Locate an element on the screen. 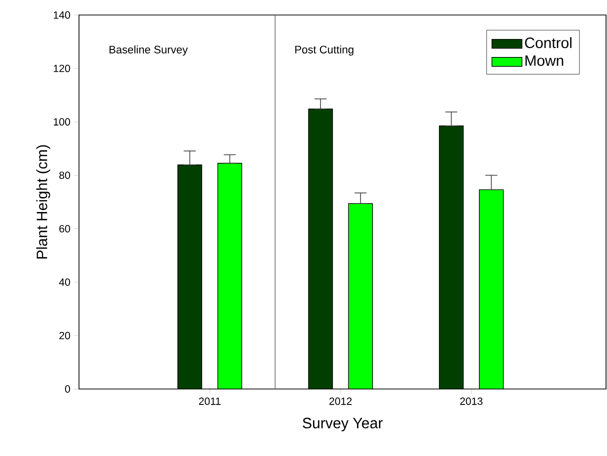 The image size is (607, 456). y-tick-label: 40 is located at coordinates (64, 282).